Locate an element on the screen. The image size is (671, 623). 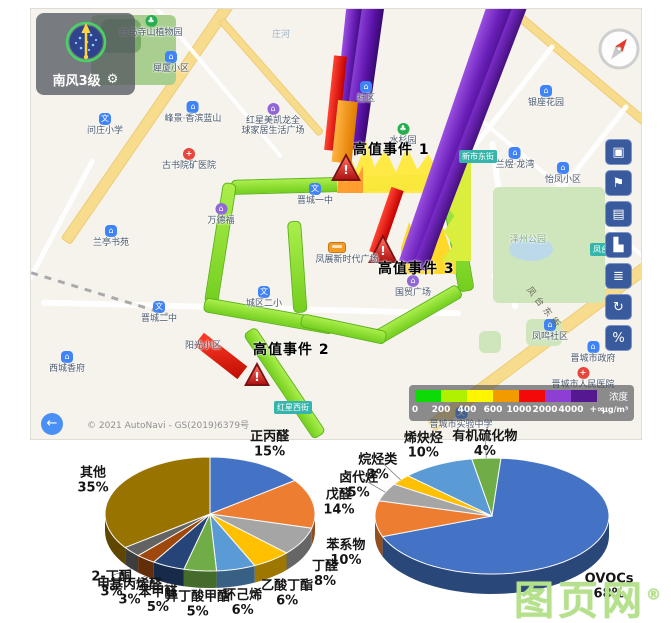
poi-wandefu: ⌂ 万德福 is located at coordinates (221, 214).